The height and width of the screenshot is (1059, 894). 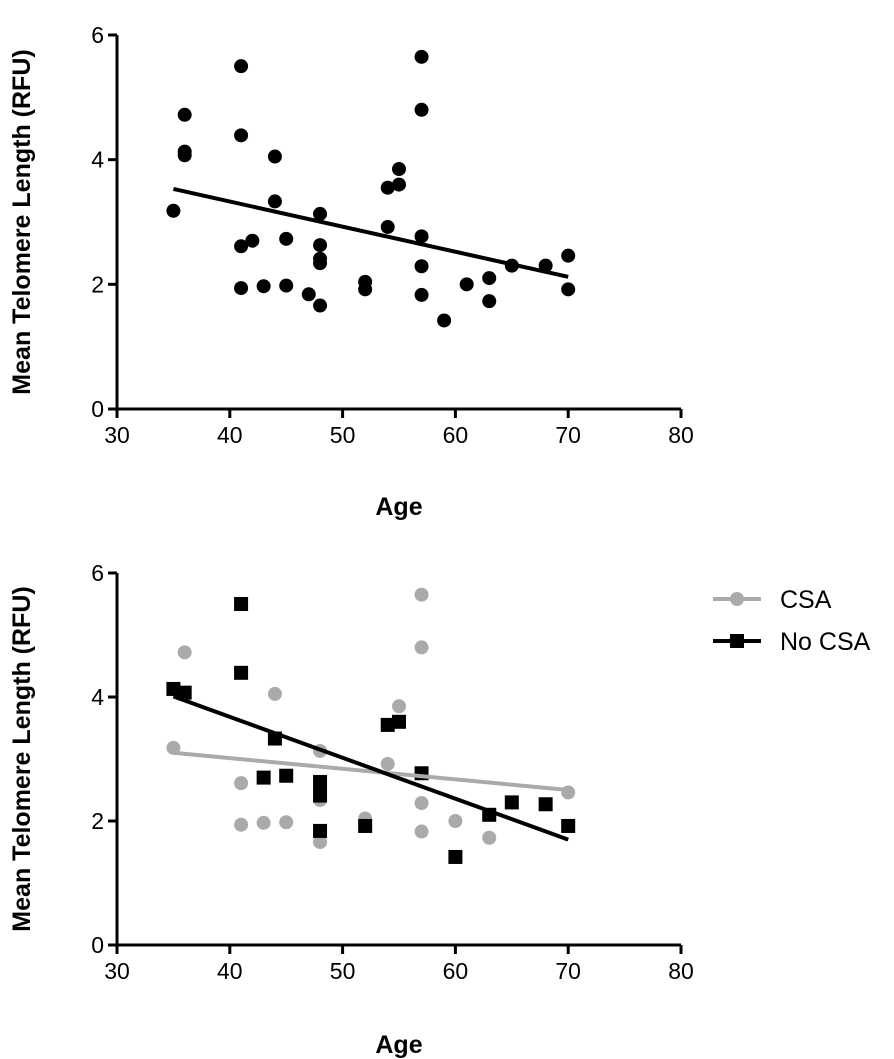 What do you see at coordinates (806, 600) in the screenshot?
I see `legend-label: CSA` at bounding box center [806, 600].